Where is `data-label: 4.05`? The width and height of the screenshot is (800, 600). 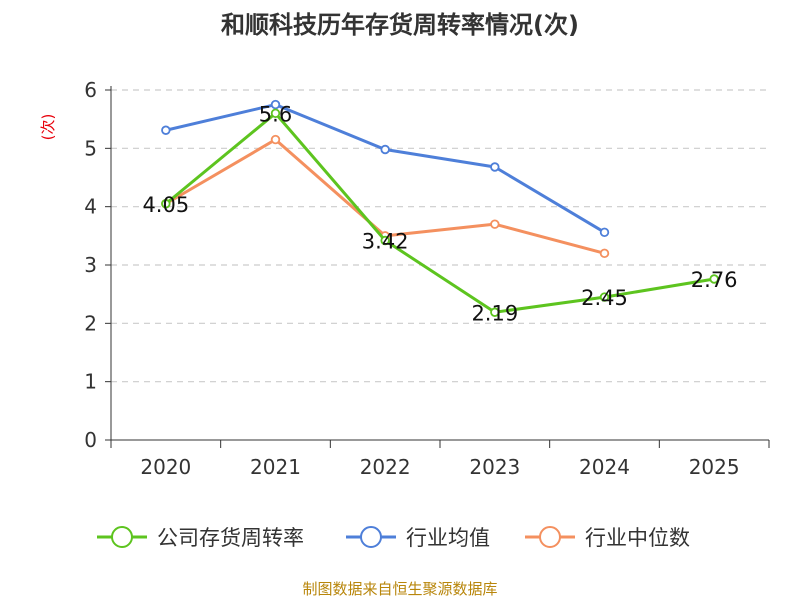 data-label: 4.05 is located at coordinates (165, 205).